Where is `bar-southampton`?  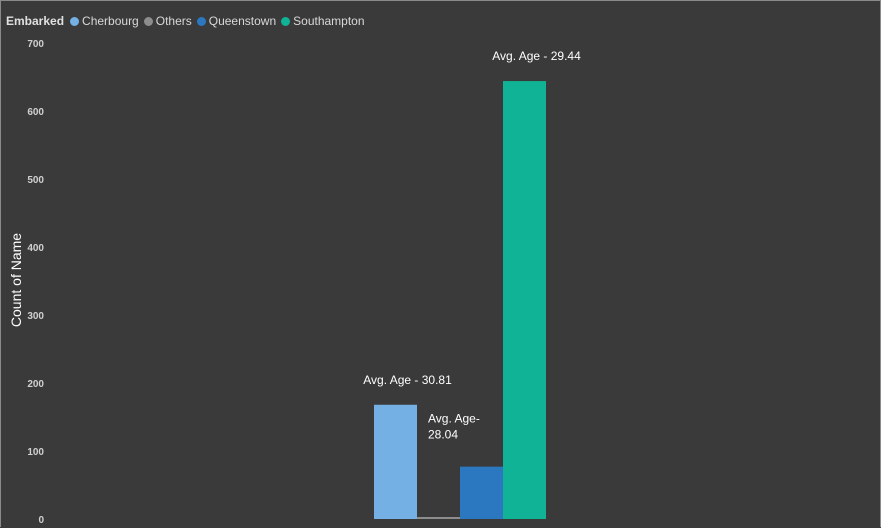 bar-southampton is located at coordinates (524, 300).